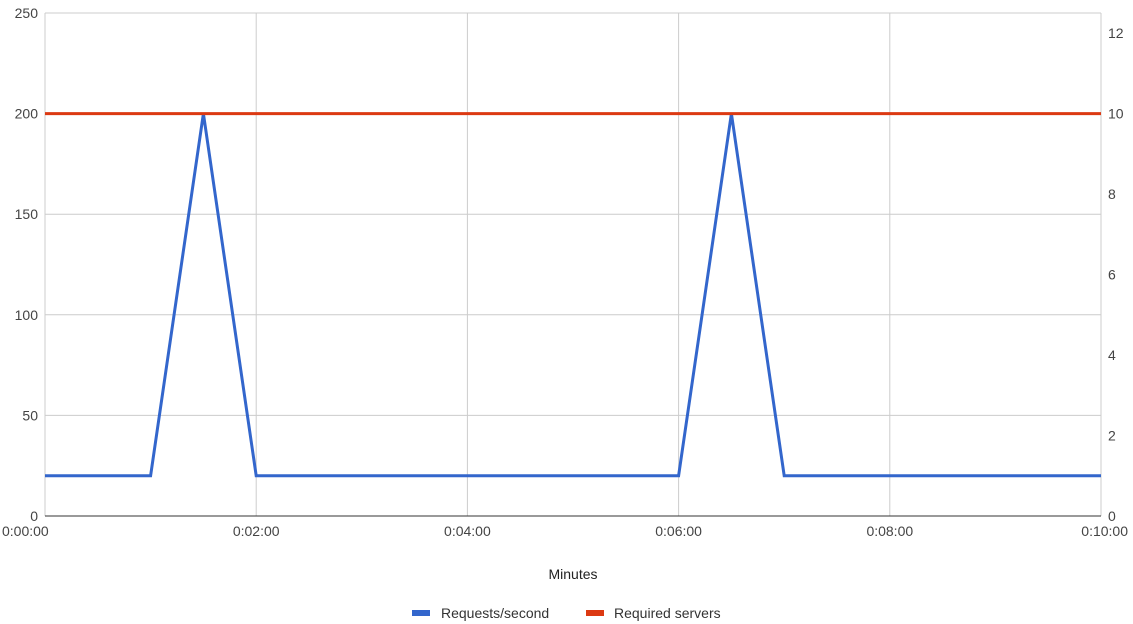 Image resolution: width=1133 pixels, height=624 pixels. Describe the element at coordinates (467, 531) in the screenshot. I see `x-tick-label: 0:04:00` at that location.